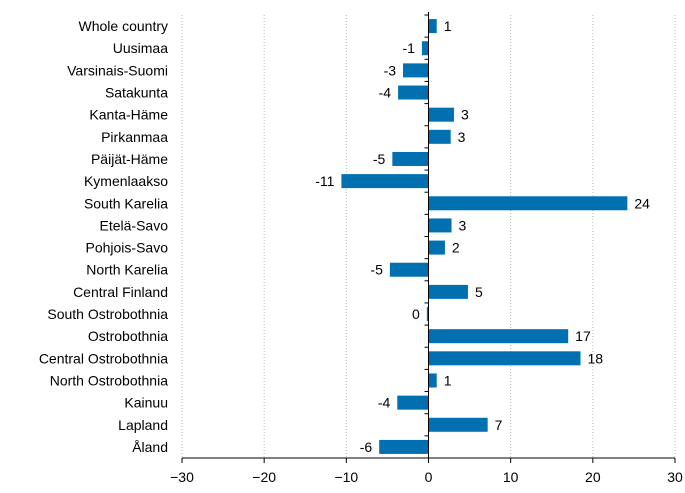 The width and height of the screenshot is (685, 493). What do you see at coordinates (427, 314) in the screenshot?
I see `bar-south-ostrobothnia` at bounding box center [427, 314].